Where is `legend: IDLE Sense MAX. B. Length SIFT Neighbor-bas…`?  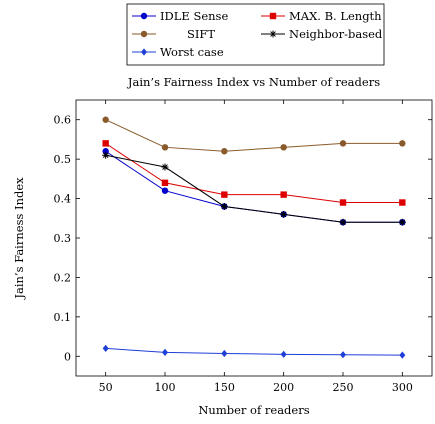 legend: IDLE Sense MAX. B. Length SIFT Neighbor-bas… is located at coordinates (255, 34).